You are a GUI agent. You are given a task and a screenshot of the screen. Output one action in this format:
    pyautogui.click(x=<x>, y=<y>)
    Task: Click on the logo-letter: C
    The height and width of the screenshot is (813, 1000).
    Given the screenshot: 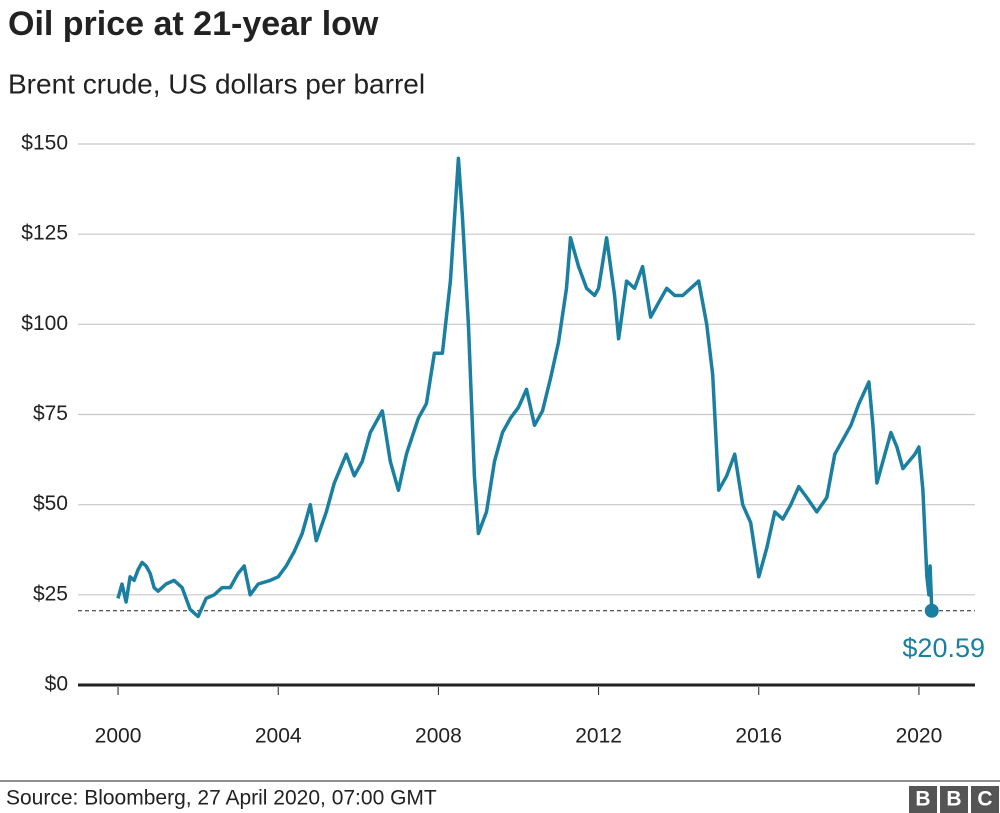 What is the action you would take?
    pyautogui.click(x=984, y=799)
    